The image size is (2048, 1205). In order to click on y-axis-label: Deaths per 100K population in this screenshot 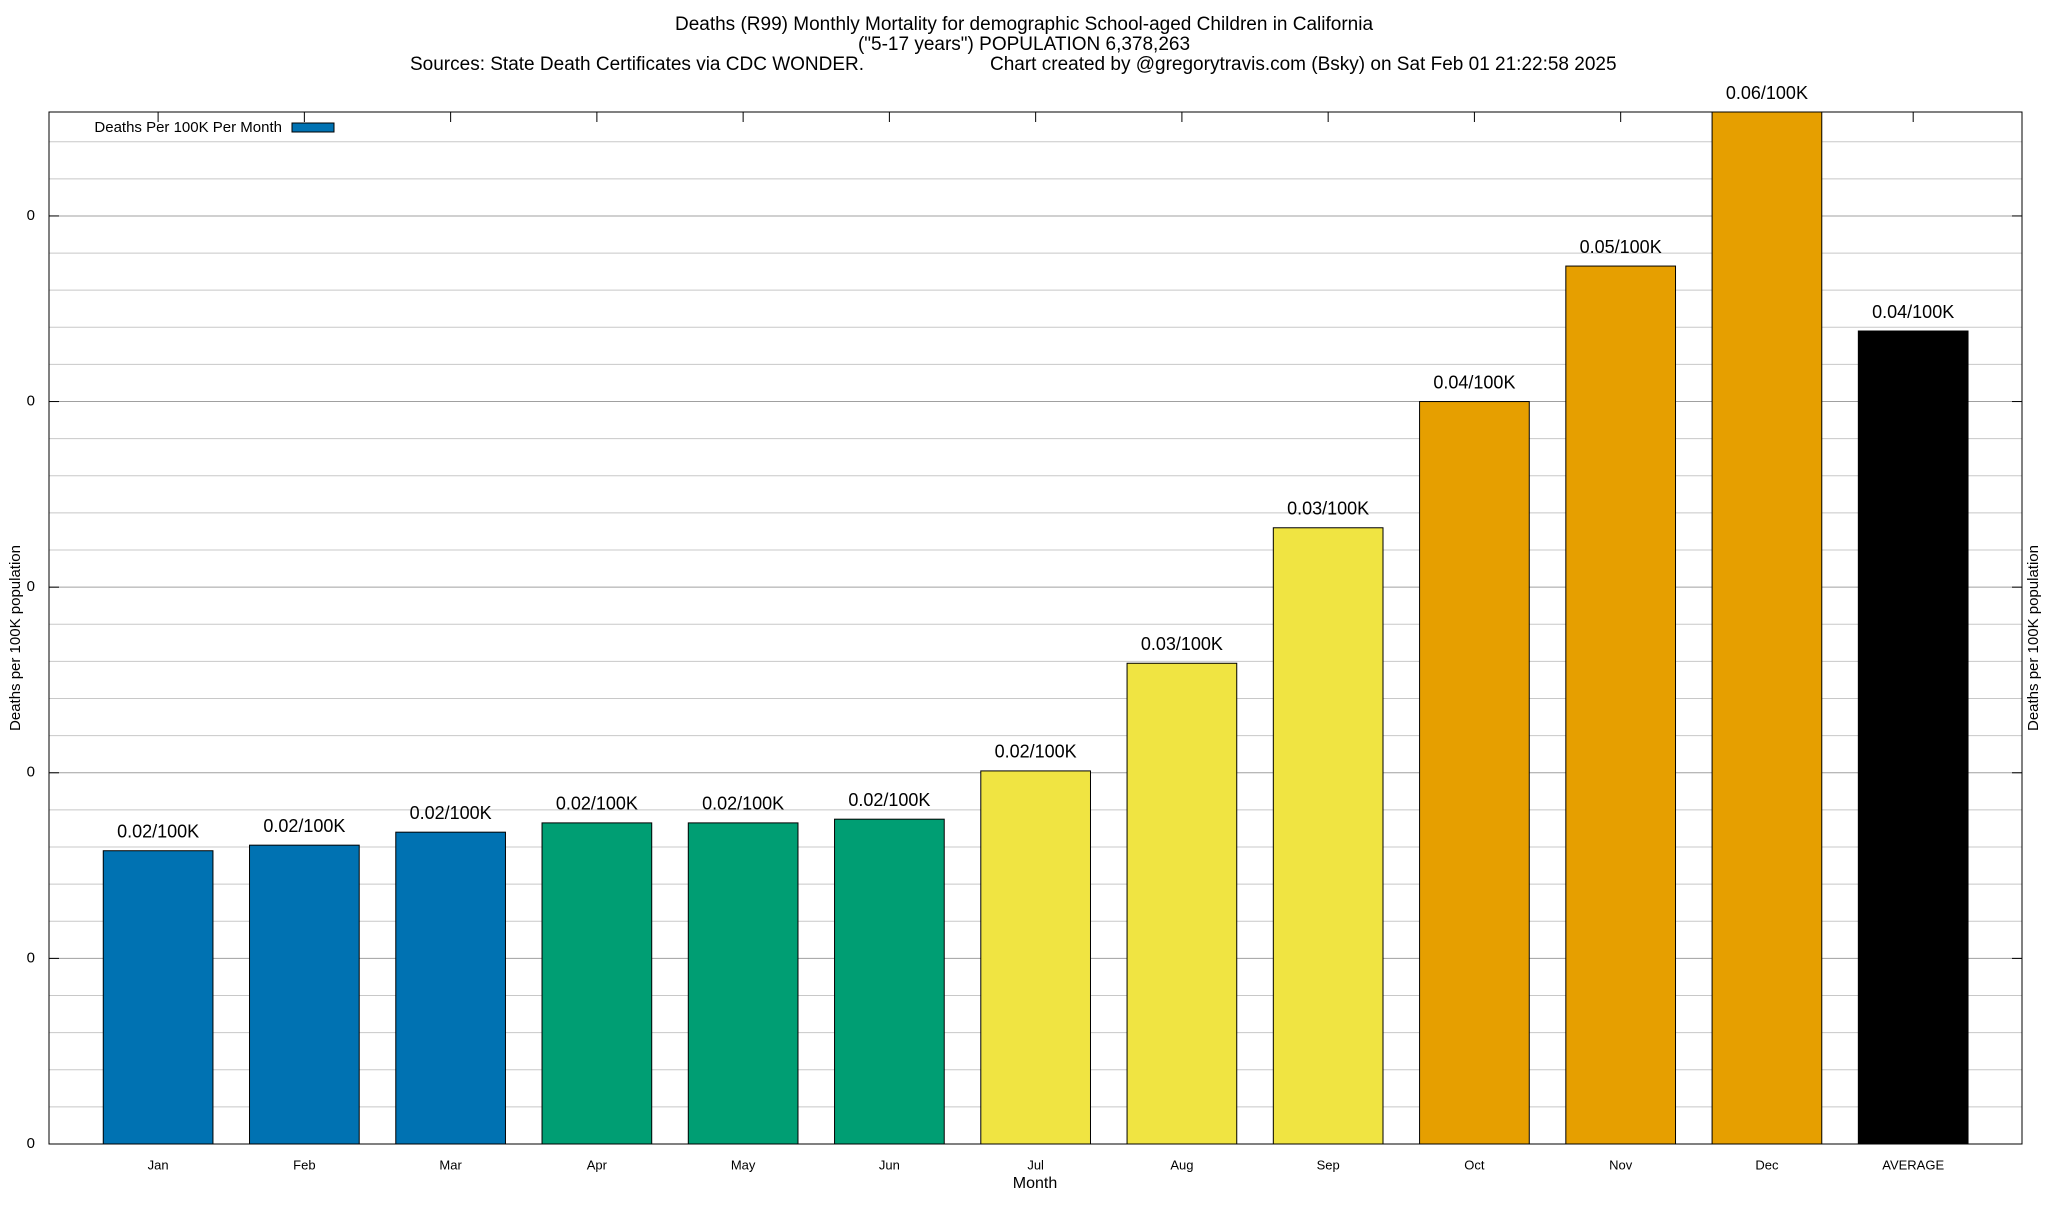, I will do `click(15, 638)`.